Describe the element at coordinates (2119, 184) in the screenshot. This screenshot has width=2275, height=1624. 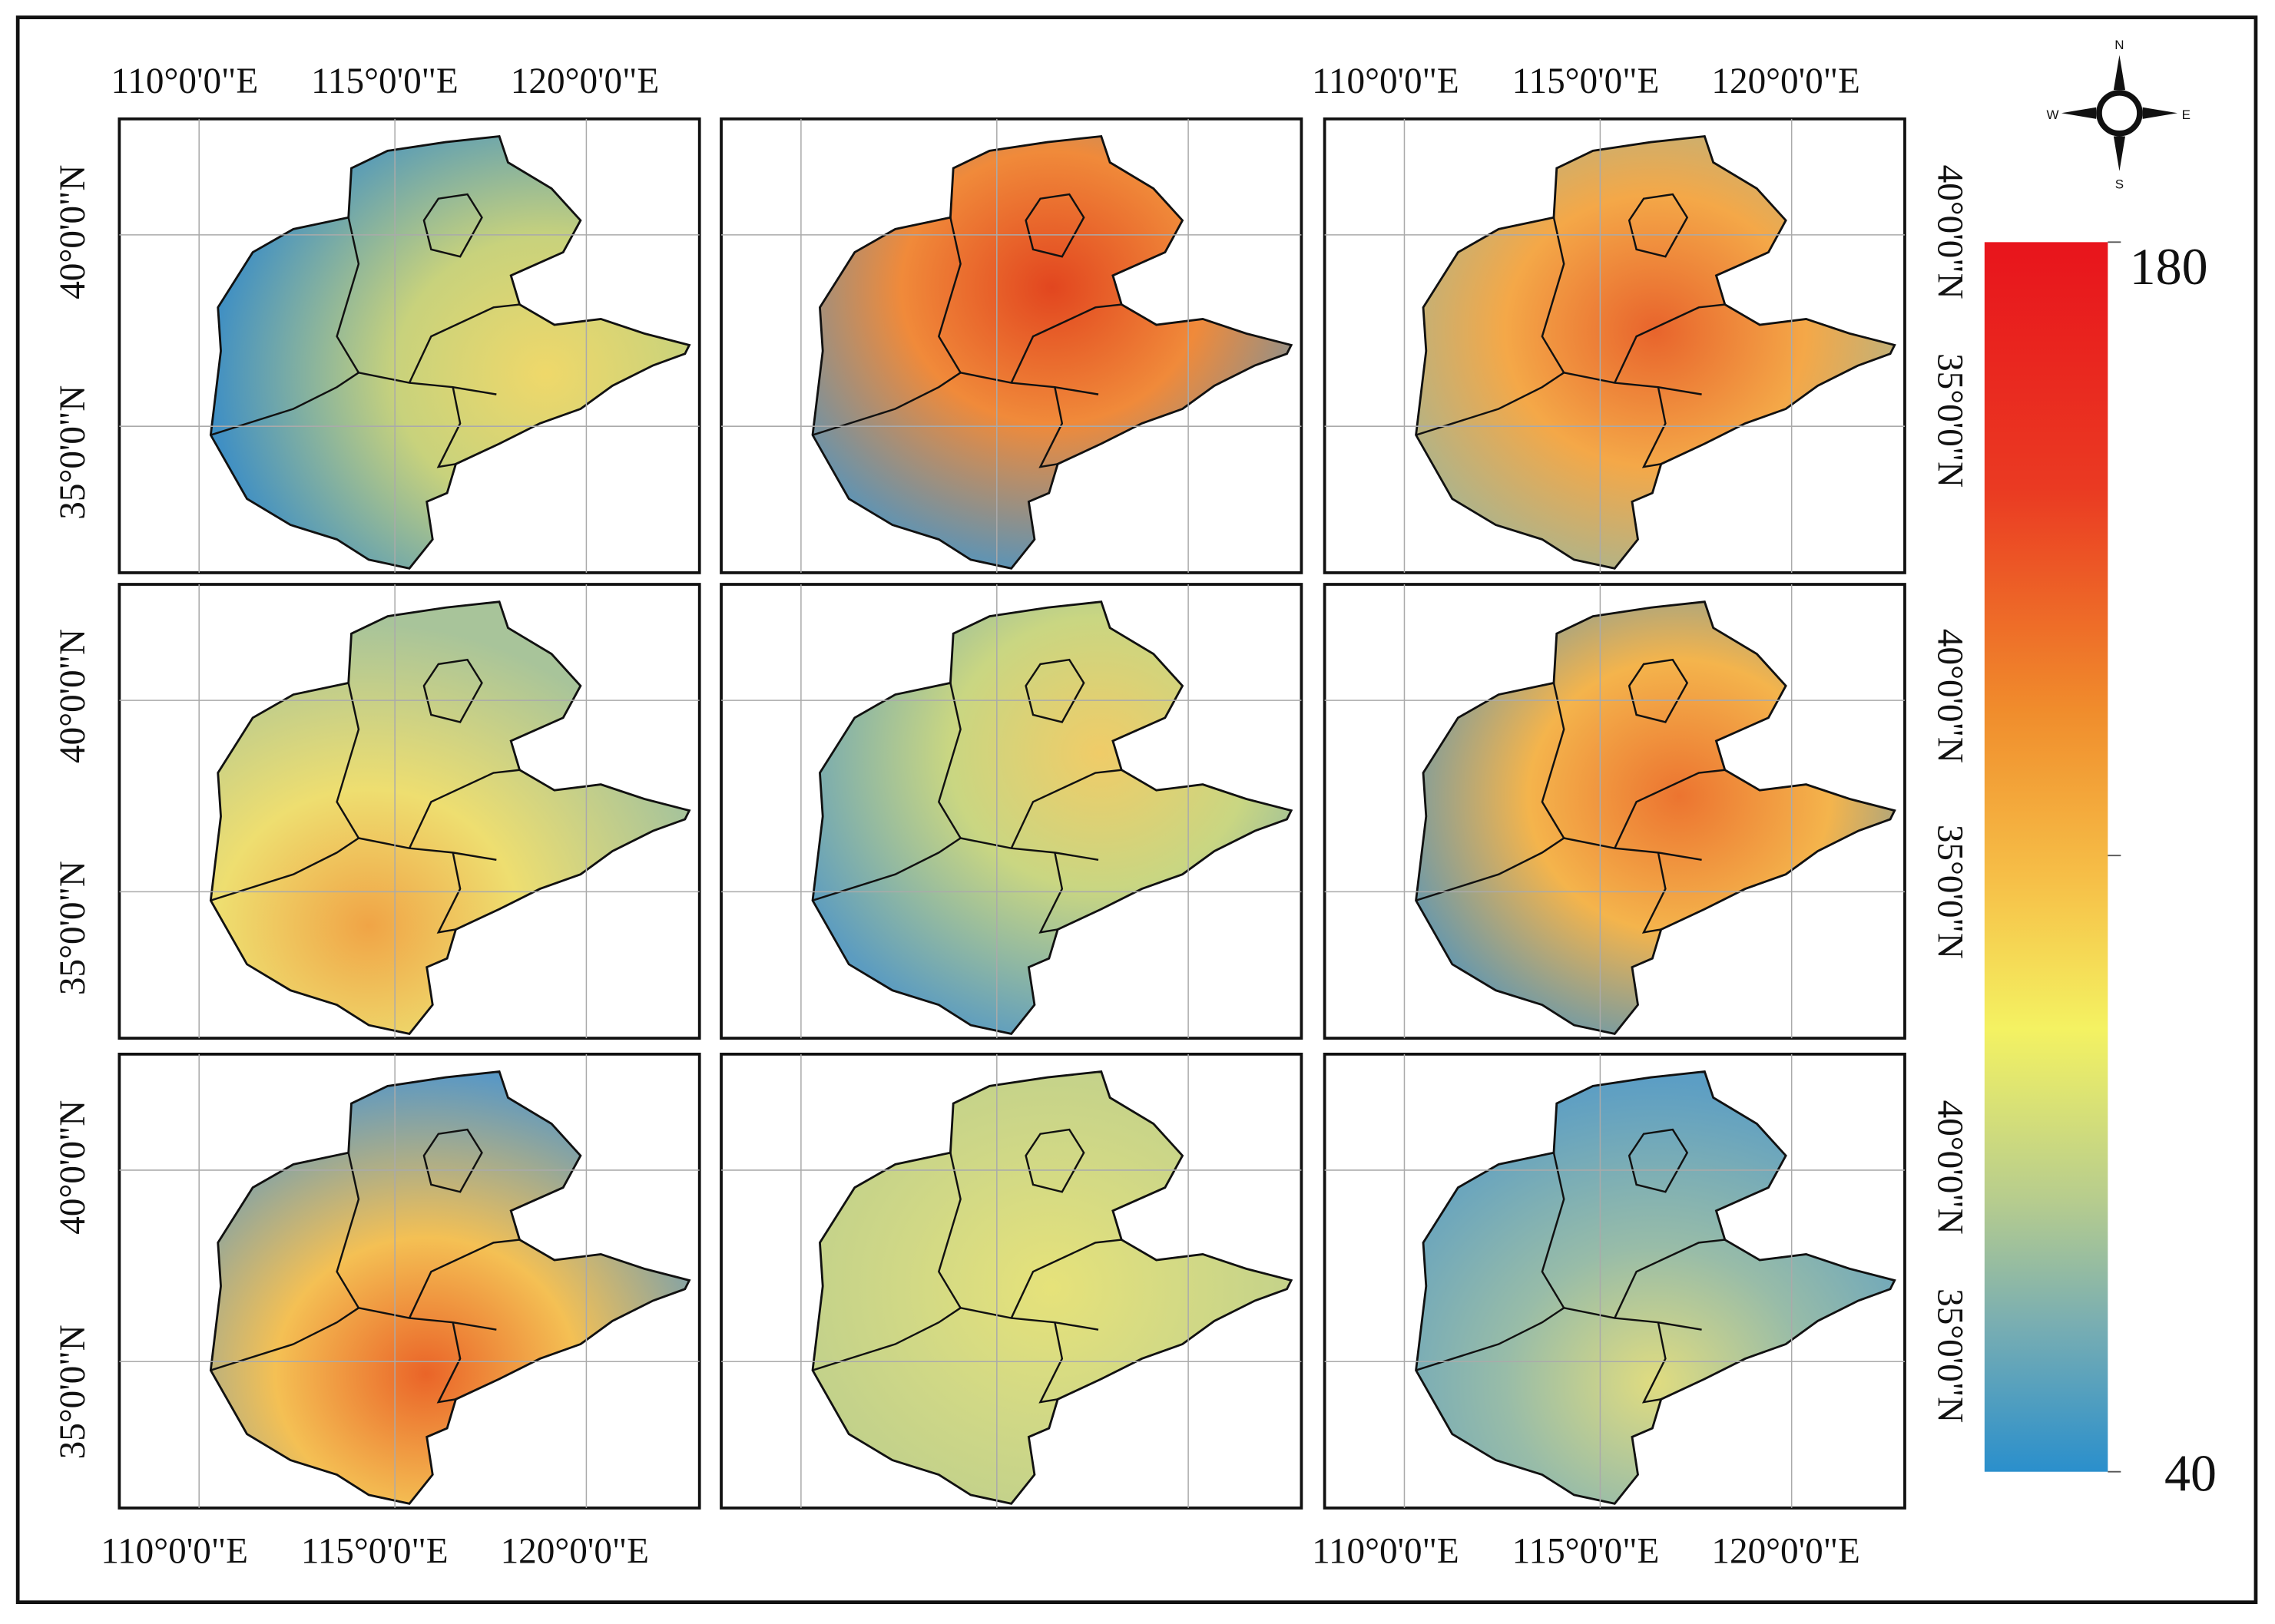
I see `compass-south: S` at that location.